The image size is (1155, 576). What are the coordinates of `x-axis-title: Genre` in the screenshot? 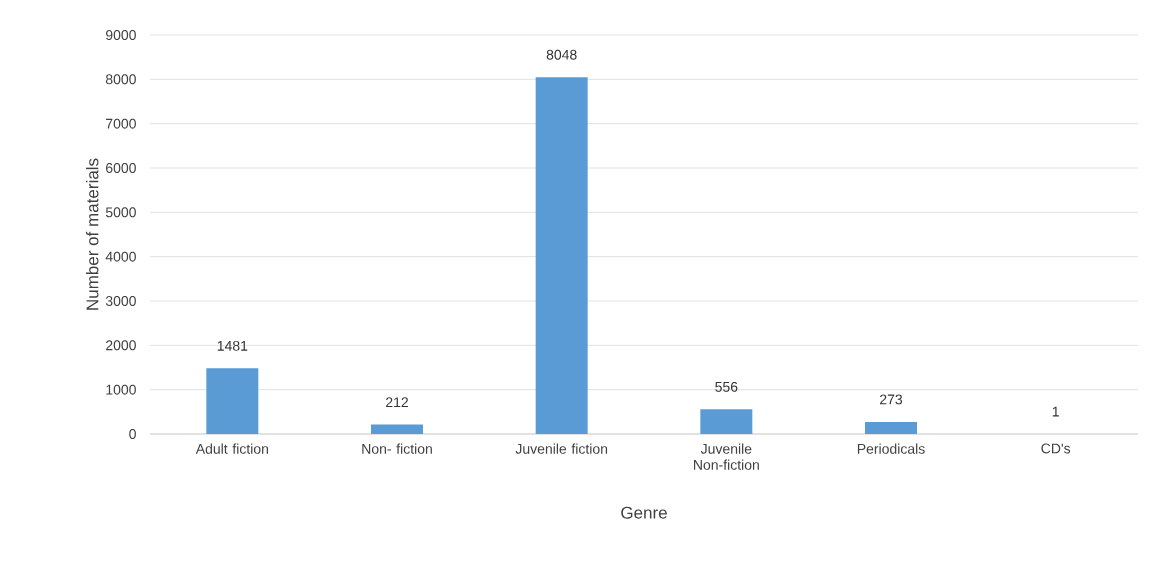 It's located at (644, 512).